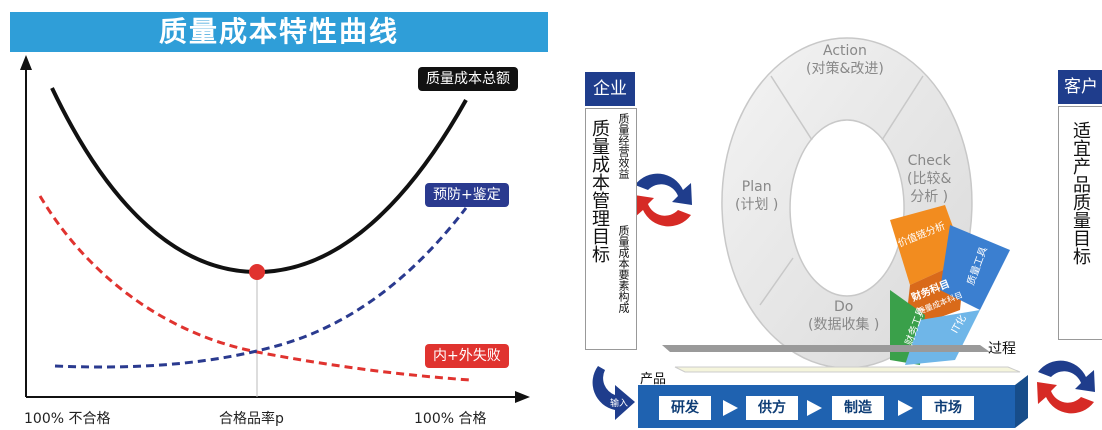 This screenshot has height=430, width=1102. I want to click on cost-elements: 质量成本要素构成, so click(623, 269).